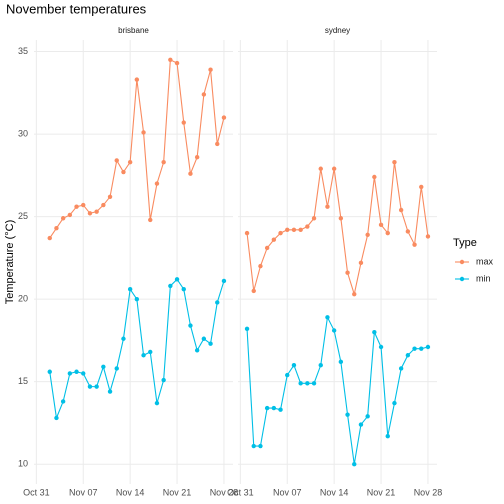  Describe the element at coordinates (23, 464) in the screenshot. I see `y-tick-label: 10` at that location.